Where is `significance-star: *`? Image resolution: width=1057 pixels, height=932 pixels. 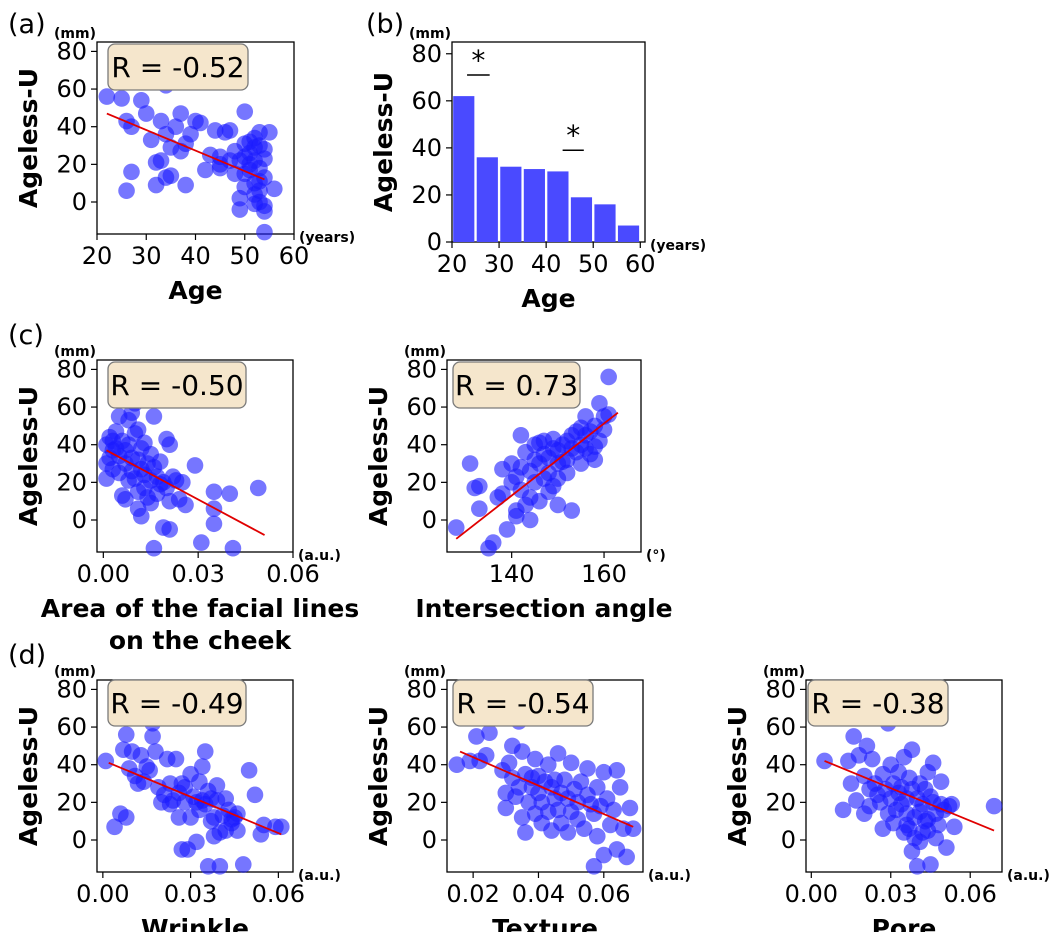 significance-star: * is located at coordinates (573, 135).